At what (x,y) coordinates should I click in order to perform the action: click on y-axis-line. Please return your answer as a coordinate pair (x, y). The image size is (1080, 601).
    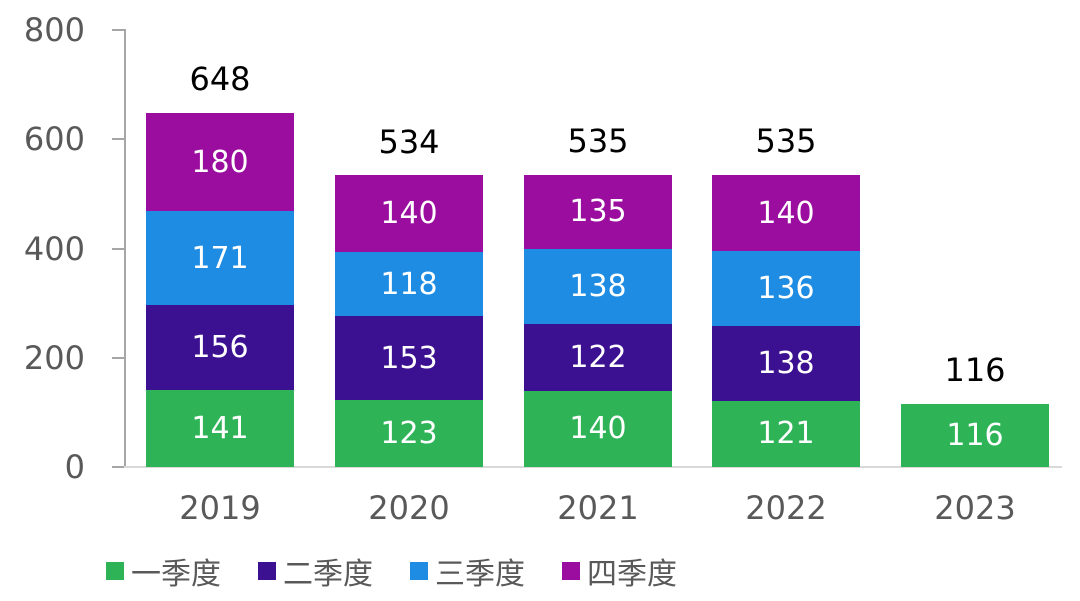
    Looking at the image, I should click on (125, 248).